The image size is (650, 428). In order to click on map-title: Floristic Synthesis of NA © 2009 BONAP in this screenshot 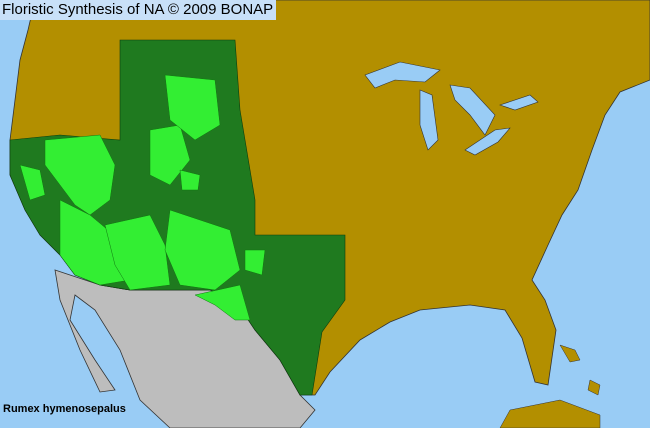, I will do `click(138, 10)`.